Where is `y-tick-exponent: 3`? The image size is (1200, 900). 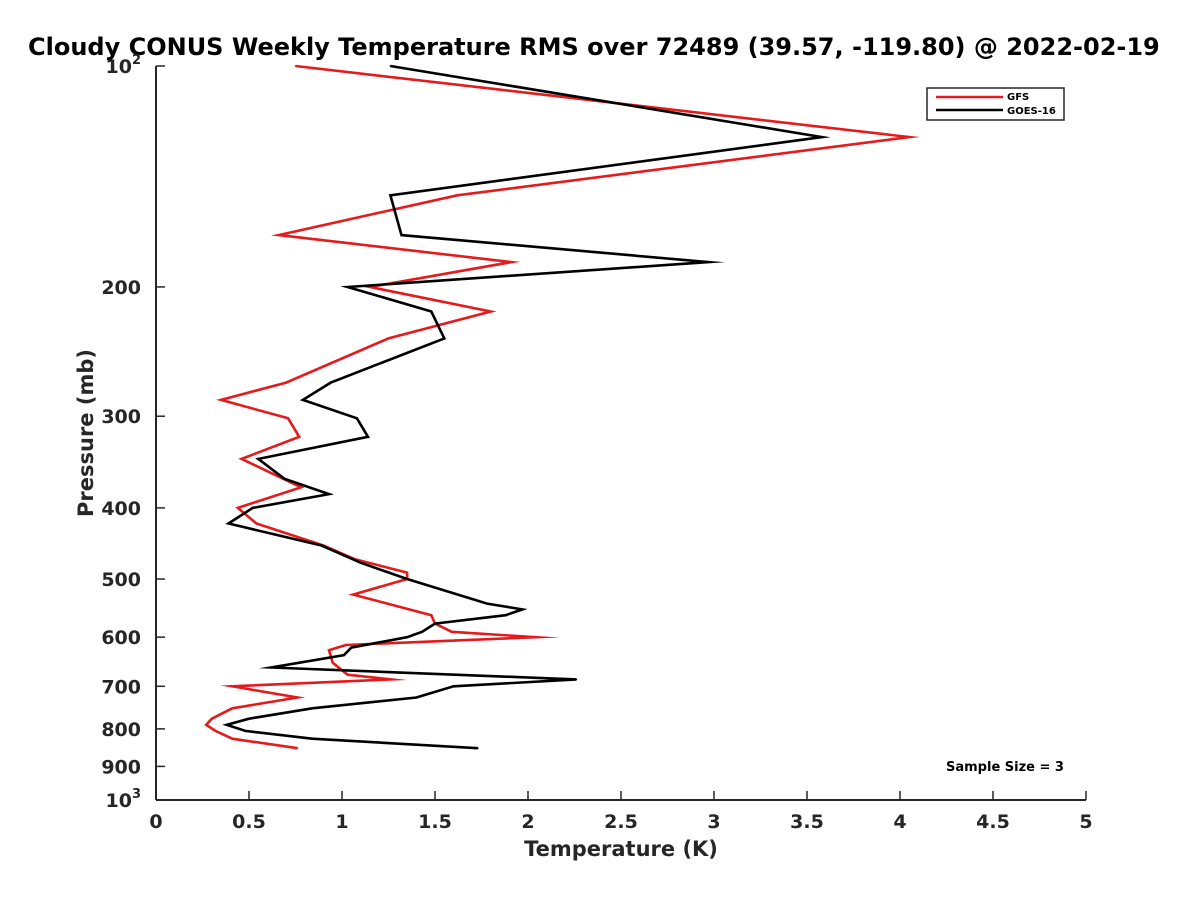
y-tick-exponent: 3 is located at coordinates (136, 794).